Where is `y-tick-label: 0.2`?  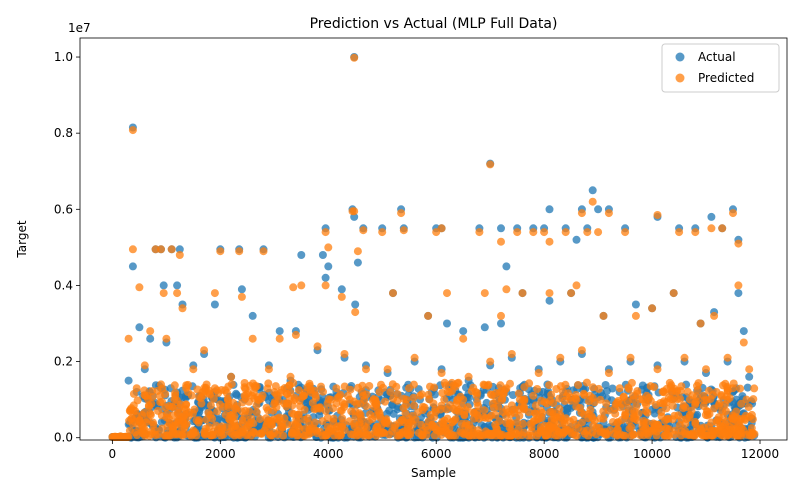 y-tick-label: 0.2 is located at coordinates (63, 362).